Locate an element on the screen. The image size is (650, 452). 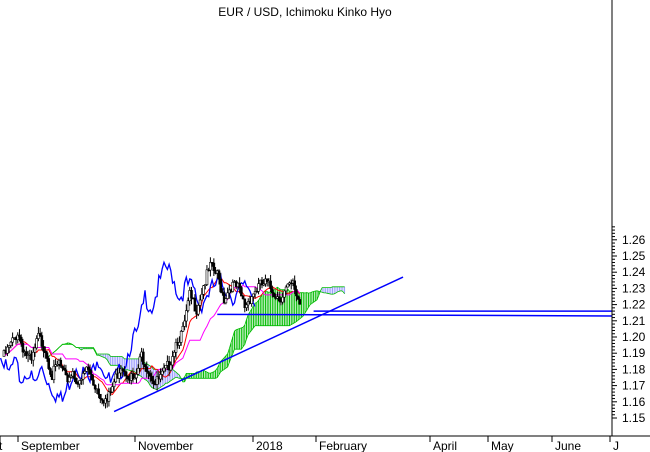
x-tick-label: t is located at coordinates (1, 445).